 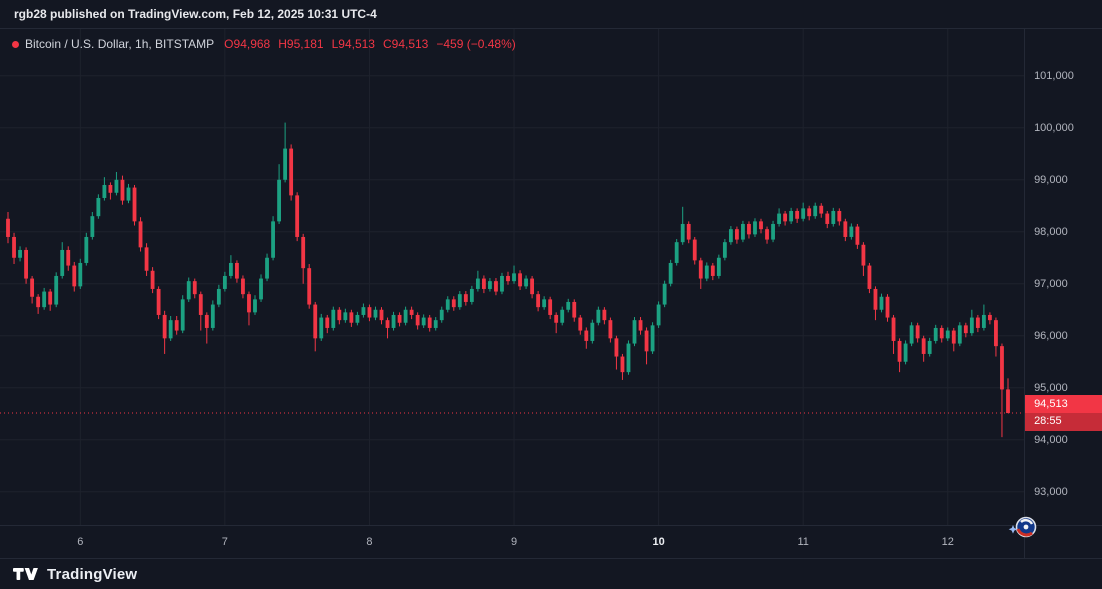 I want to click on time-tick-label: 8, so click(x=369, y=542).